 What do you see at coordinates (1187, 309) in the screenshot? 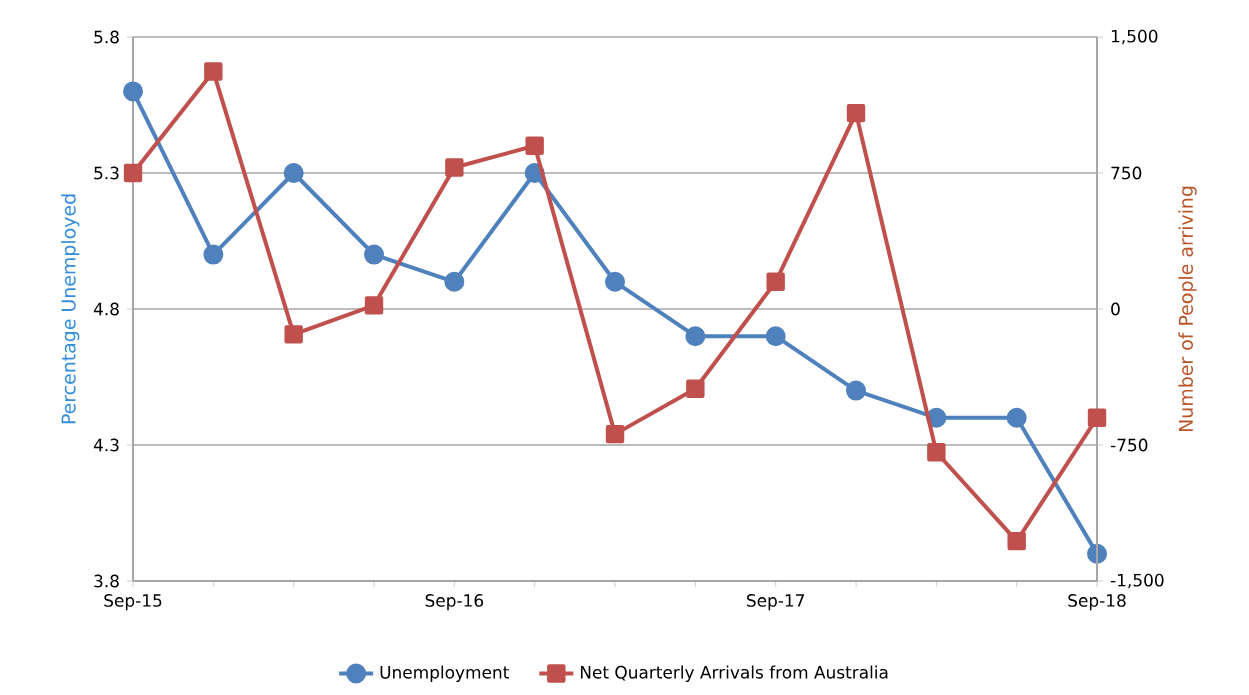
I see `y2-axis-title: Number of People arriving` at bounding box center [1187, 309].